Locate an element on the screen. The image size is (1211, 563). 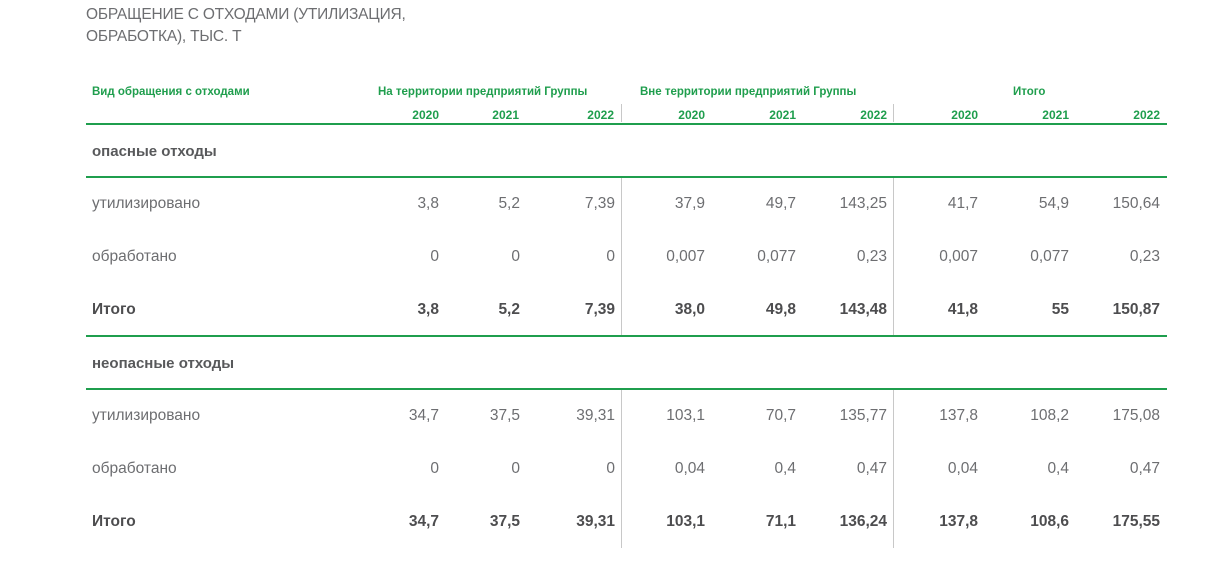
group-header-total: Итого is located at coordinates (1029, 92).